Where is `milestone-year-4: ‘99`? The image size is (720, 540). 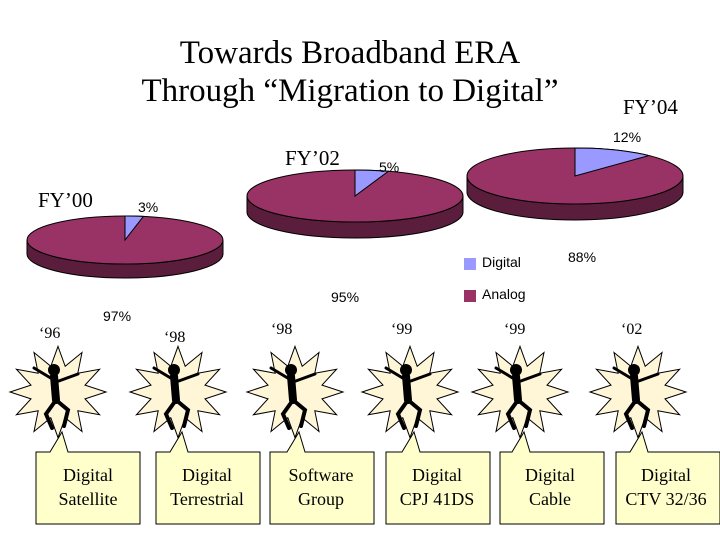 milestone-year-4: ‘99 is located at coordinates (402, 329).